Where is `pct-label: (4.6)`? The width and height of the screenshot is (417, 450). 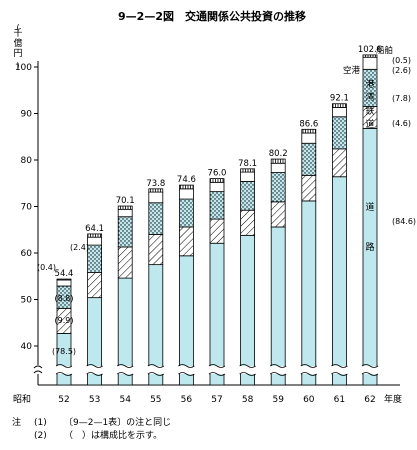 pct-label: (4.6) is located at coordinates (401, 123).